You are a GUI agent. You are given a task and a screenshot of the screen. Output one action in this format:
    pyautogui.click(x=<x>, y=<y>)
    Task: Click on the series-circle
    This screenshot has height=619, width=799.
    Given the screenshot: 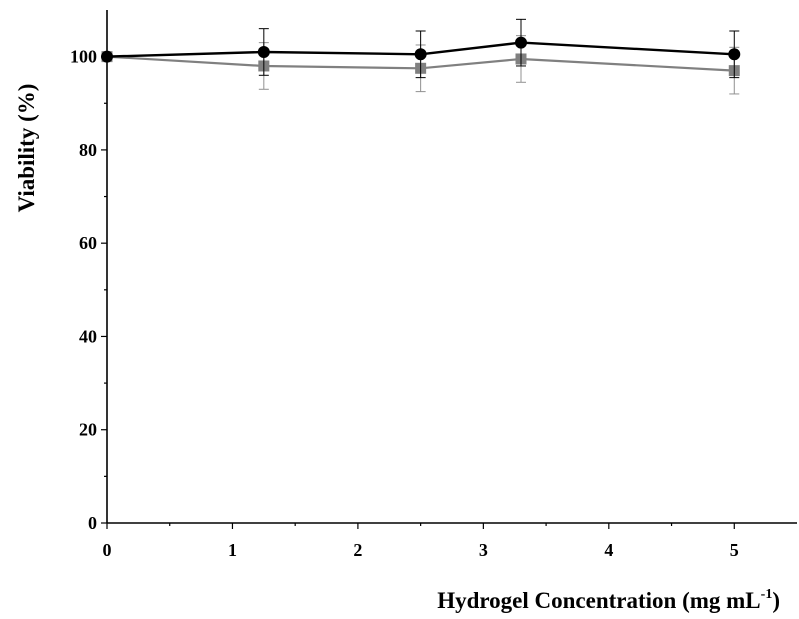 What is the action you would take?
    pyautogui.click(x=421, y=48)
    